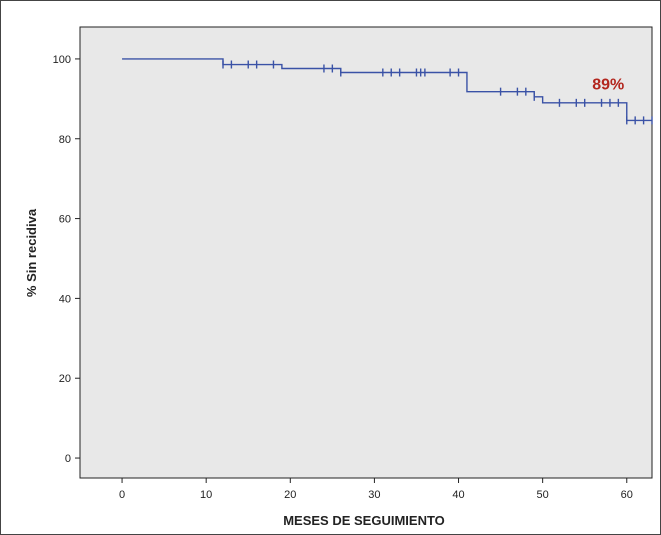  I want to click on x-axis-title: MESES DE SEGUIMIENTO, so click(364, 520).